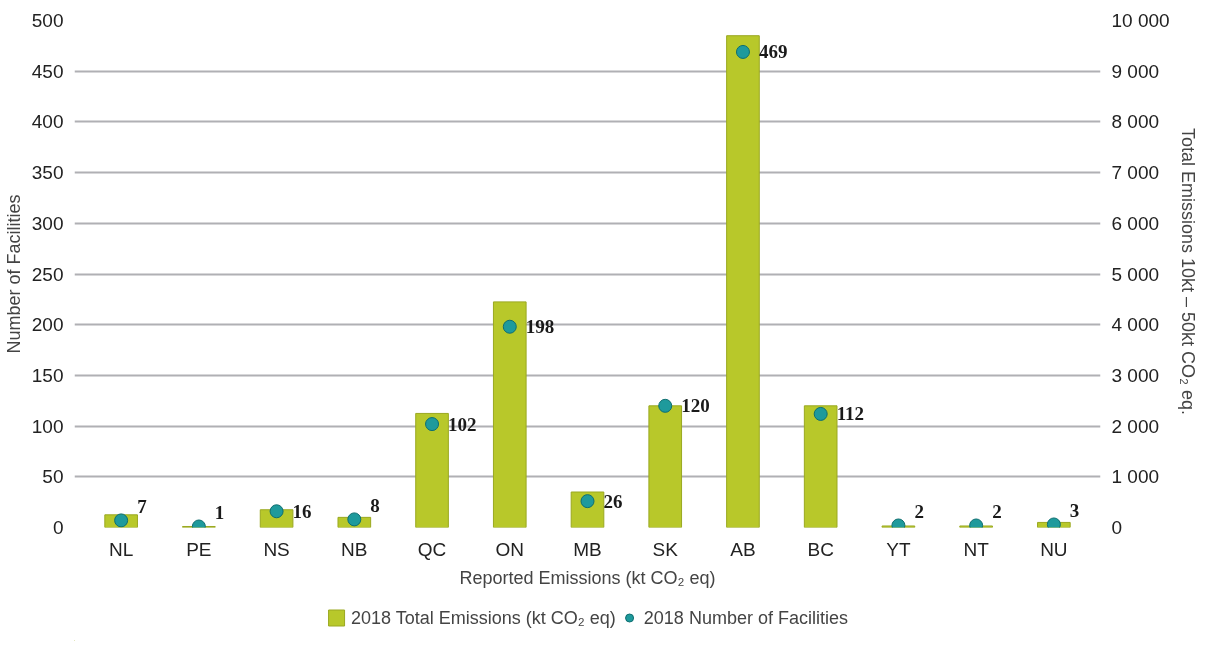 This screenshot has height=665, width=1217. What do you see at coordinates (540, 327) in the screenshot?
I see `data-label: 198` at bounding box center [540, 327].